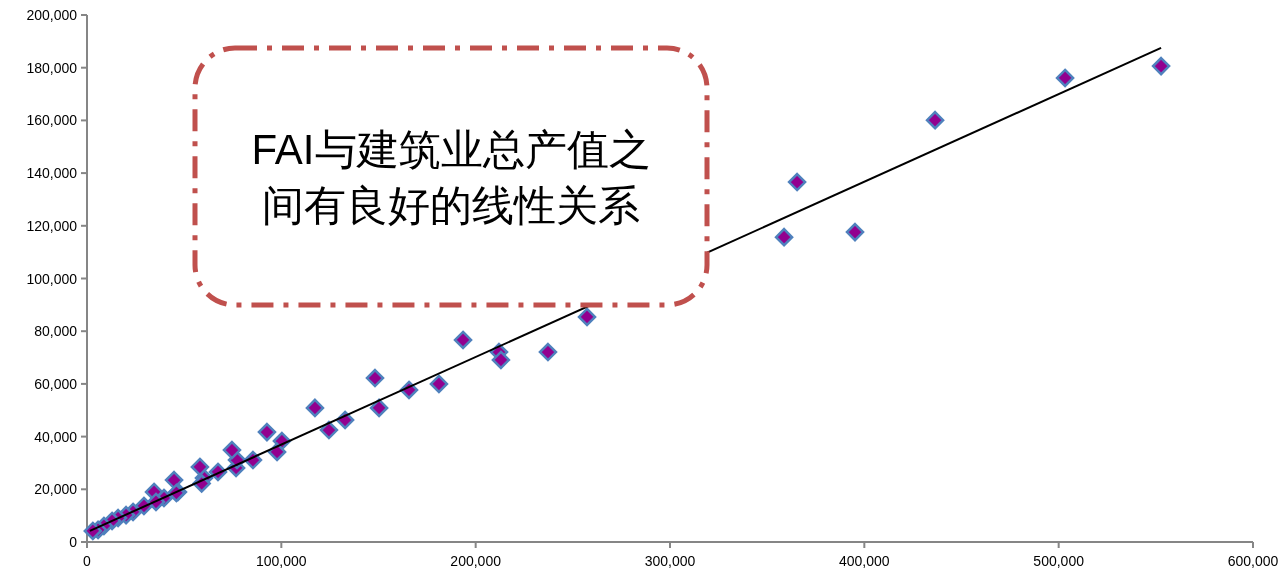  I want to click on y-tick-label: 0, so click(73, 542).